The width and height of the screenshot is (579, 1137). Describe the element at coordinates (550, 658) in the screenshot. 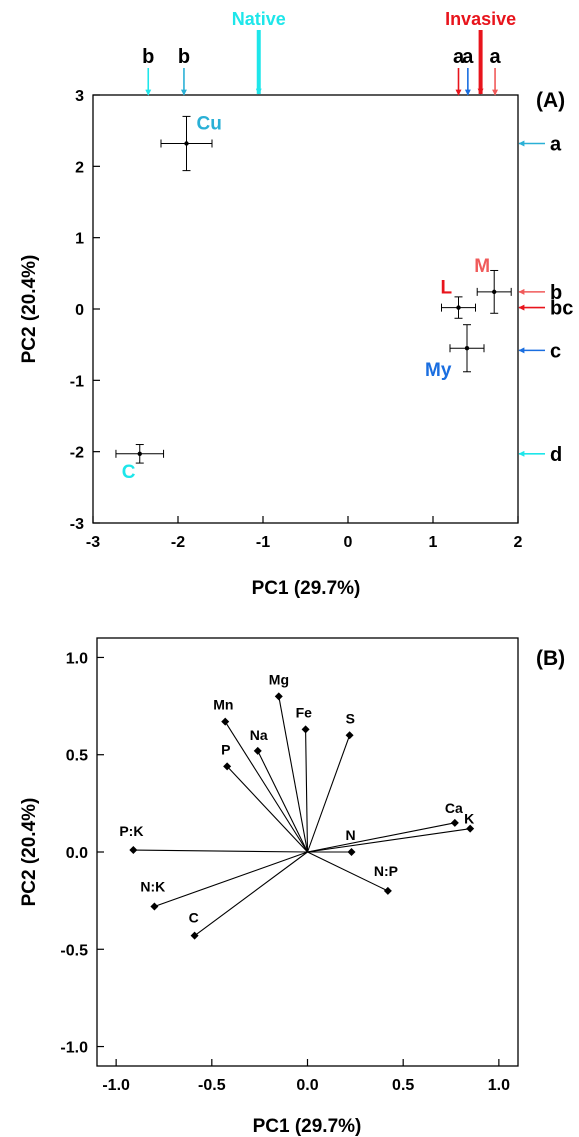

I see `panel-b-label: (B)` at that location.